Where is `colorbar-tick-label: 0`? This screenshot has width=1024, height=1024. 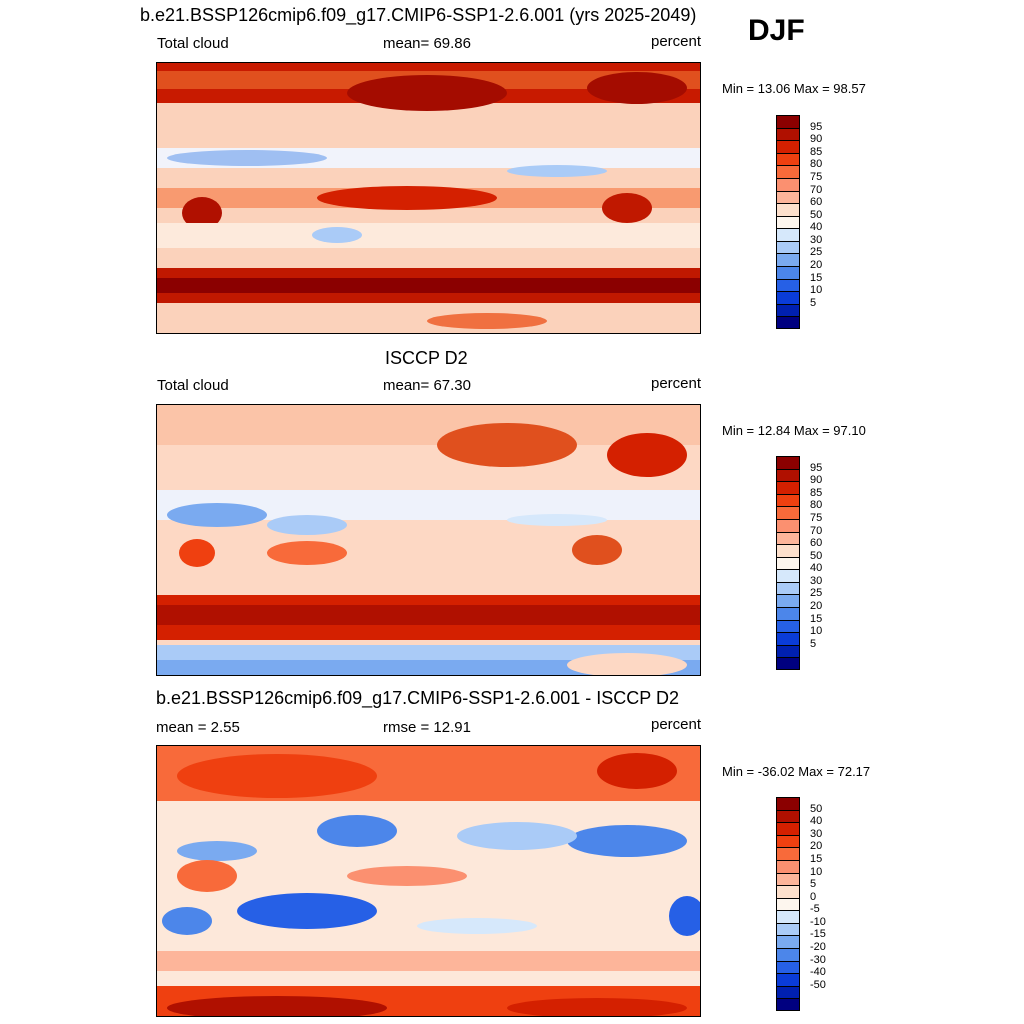
colorbar-tick-label: 0 is located at coordinates (813, 896).